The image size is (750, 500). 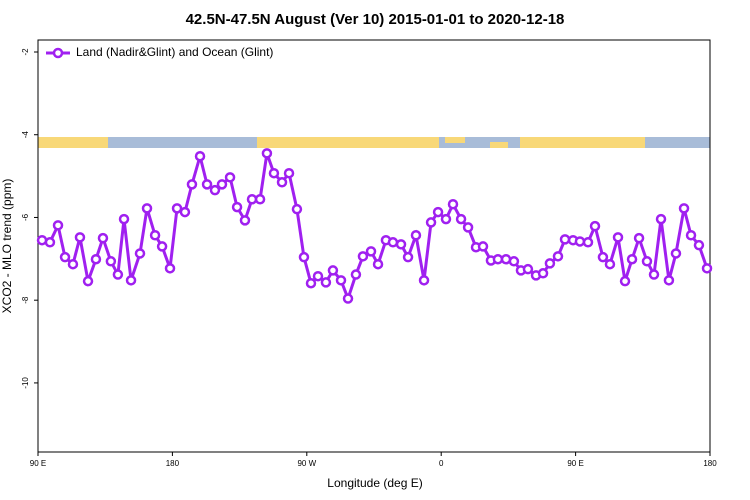 I want to click on x-tick-label: 0, so click(x=441, y=463).